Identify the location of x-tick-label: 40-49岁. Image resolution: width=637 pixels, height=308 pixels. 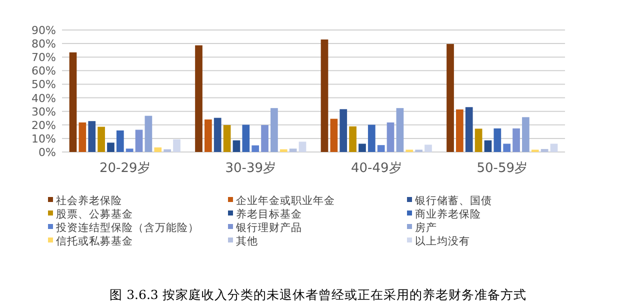
(376, 168).